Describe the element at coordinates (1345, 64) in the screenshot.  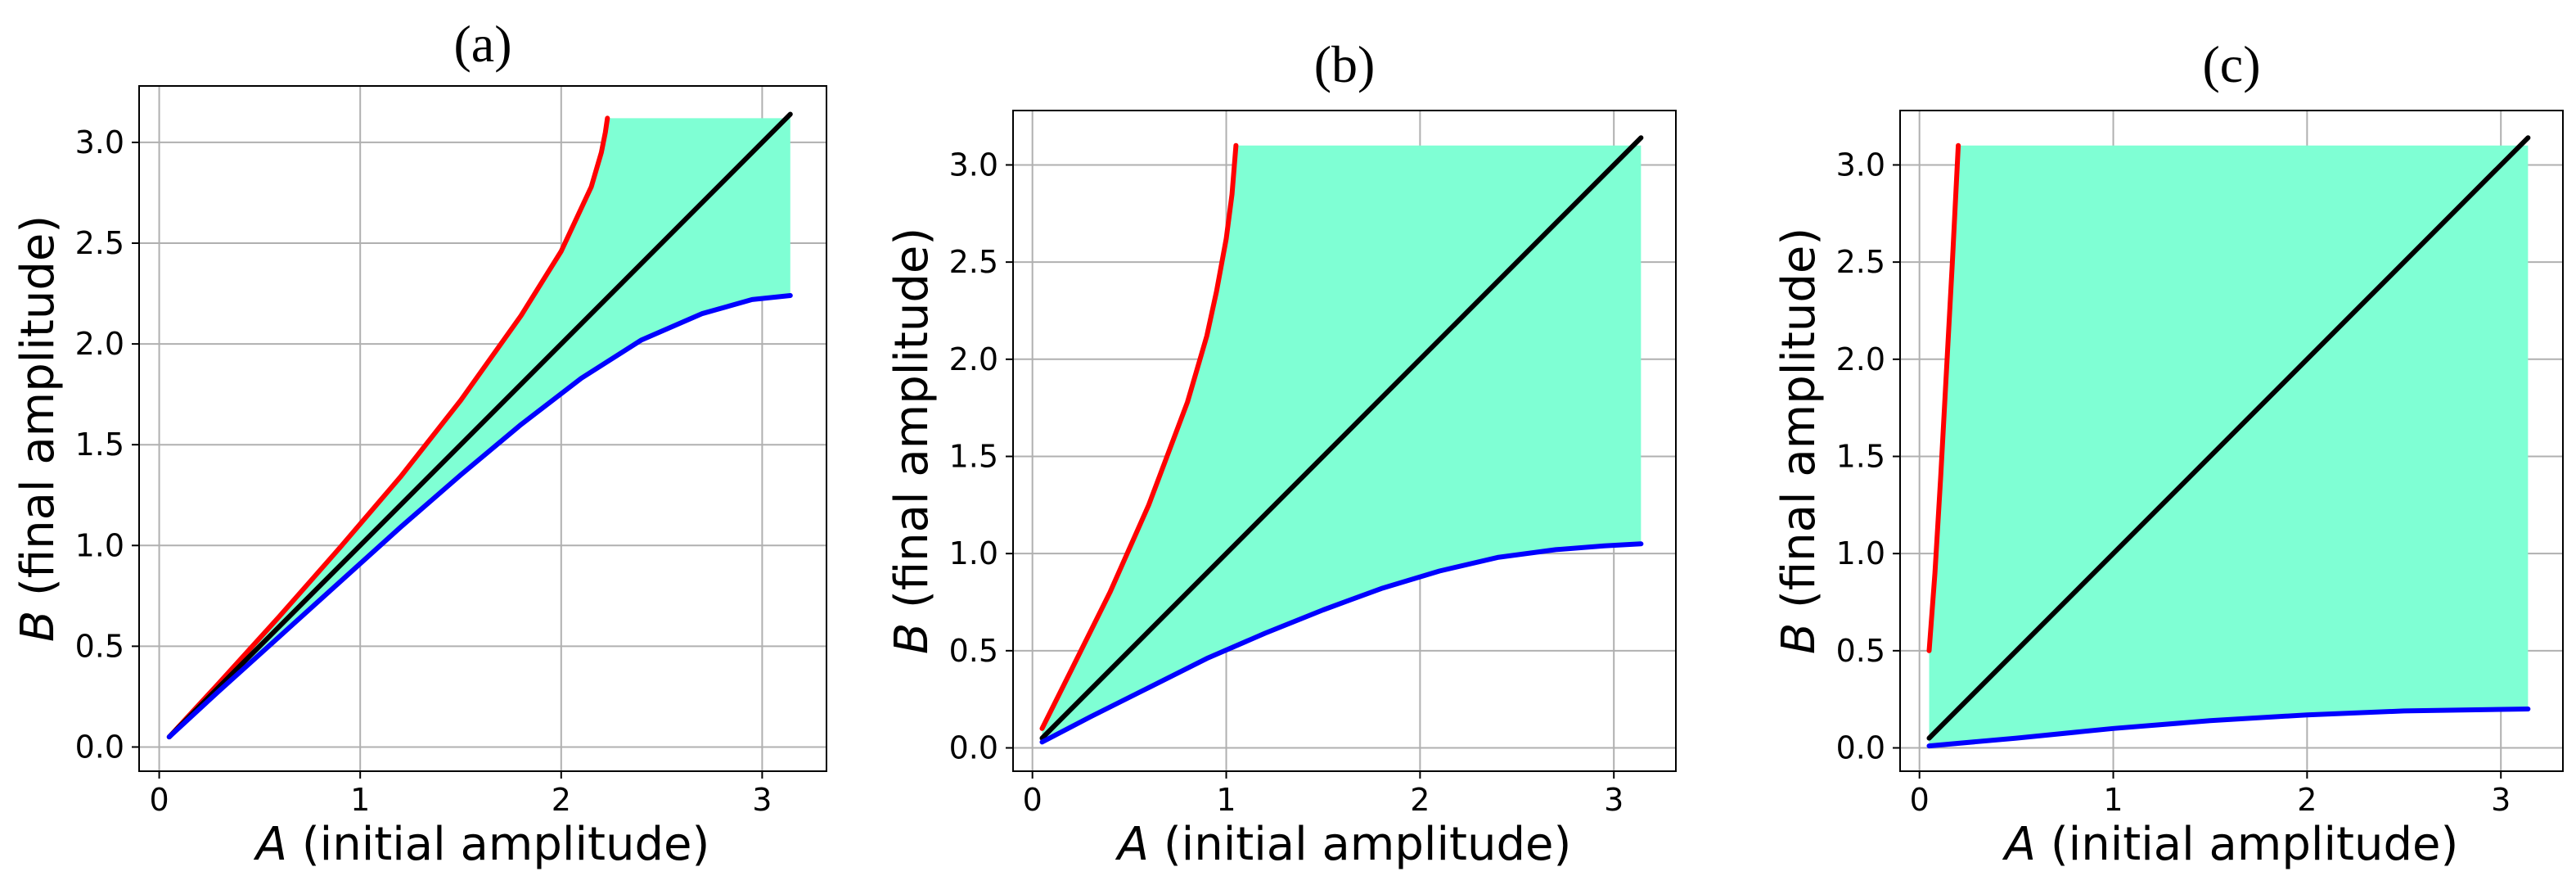
I see `panel-title: (b)` at that location.